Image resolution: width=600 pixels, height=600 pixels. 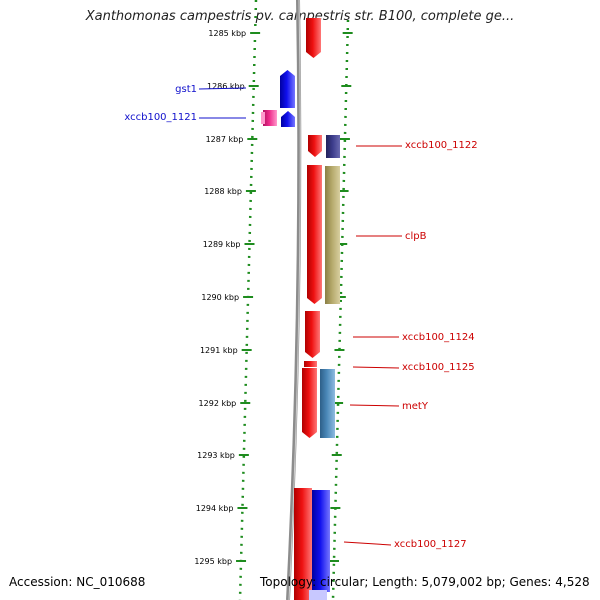 I want to click on genome-backbone, so click(x=294, y=300).